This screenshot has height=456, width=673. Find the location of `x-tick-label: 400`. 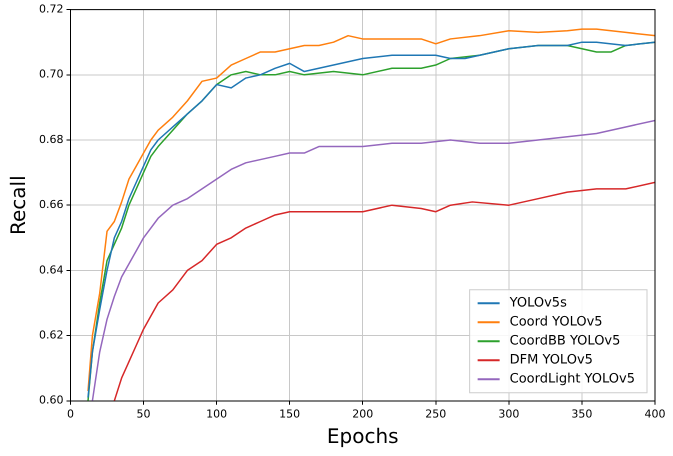

x-tick-label: 400 is located at coordinates (655, 413).